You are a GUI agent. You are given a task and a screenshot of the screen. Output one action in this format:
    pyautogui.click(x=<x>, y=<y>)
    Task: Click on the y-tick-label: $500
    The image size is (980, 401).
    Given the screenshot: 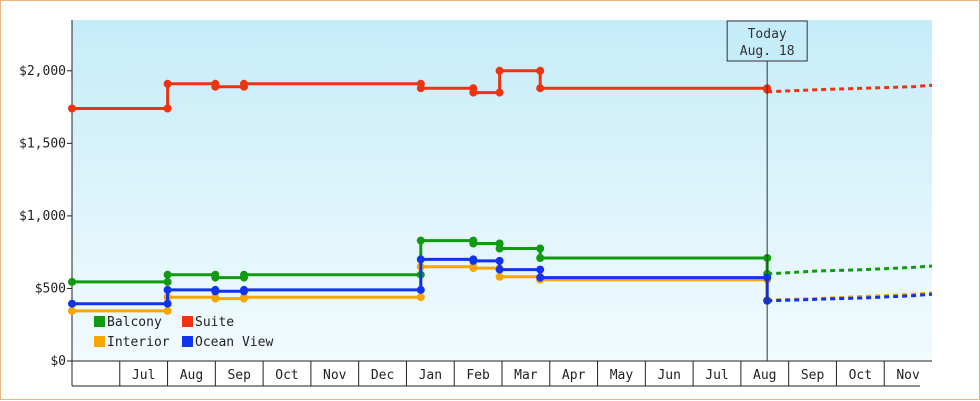 What is the action you would take?
    pyautogui.click(x=50, y=288)
    